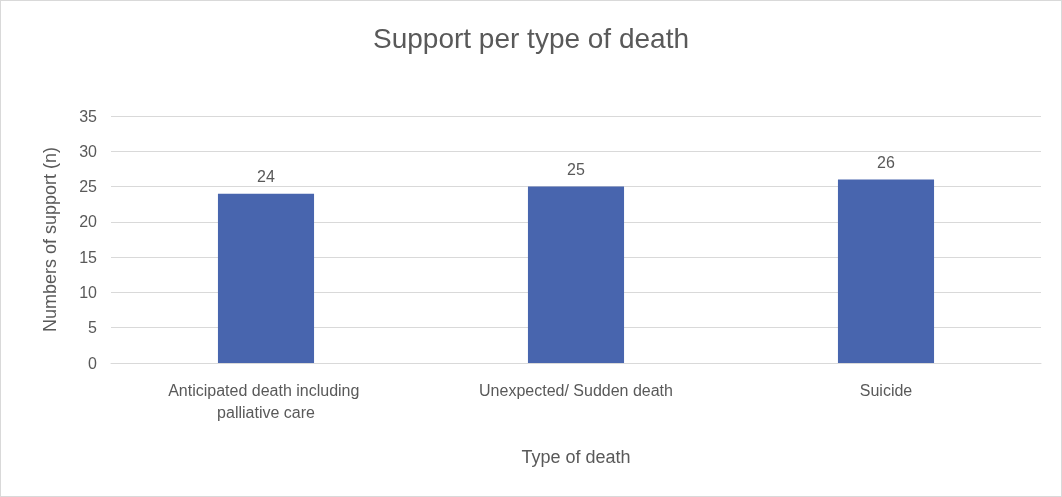 This screenshot has width=1062, height=497. What do you see at coordinates (88, 257) in the screenshot?
I see `y-tick-label: 15` at bounding box center [88, 257].